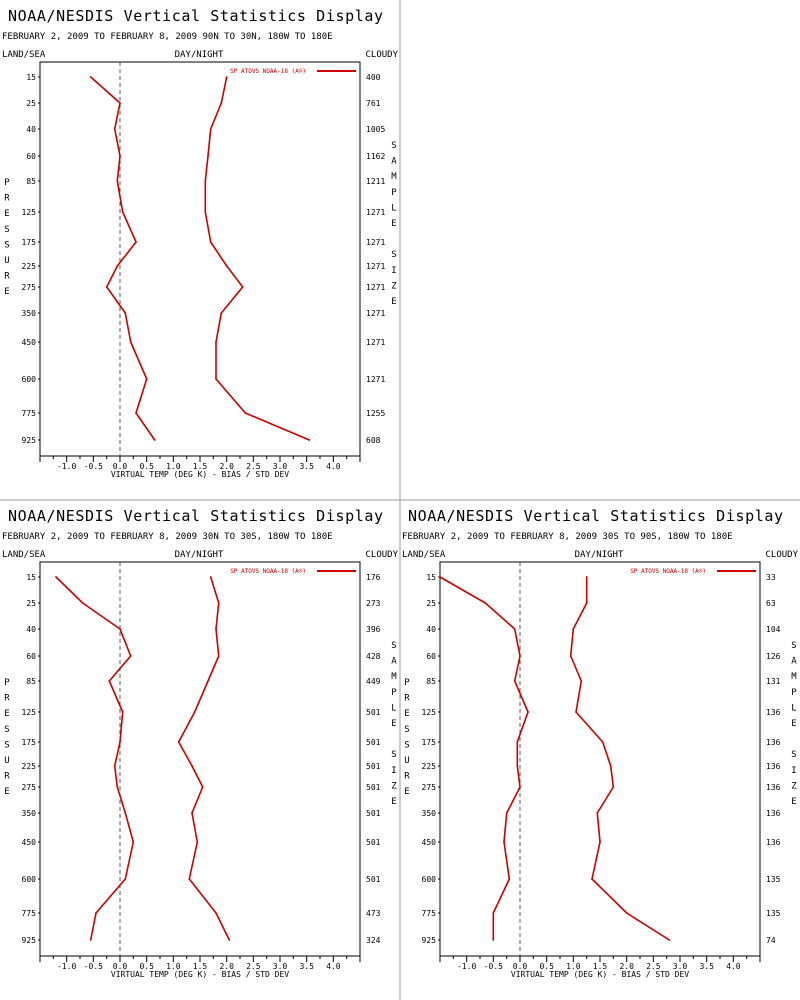  What do you see at coordinates (375, 413) in the screenshot?
I see `sample-size-label: 1255` at bounding box center [375, 413].